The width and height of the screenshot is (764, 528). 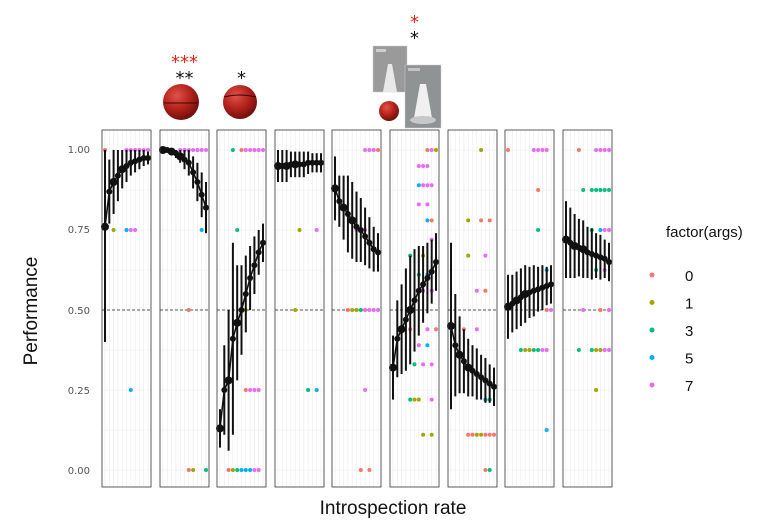 I want to click on y-tick-labels: 1.00 0.75 0.50 0.25 0.00, so click(x=79, y=311).